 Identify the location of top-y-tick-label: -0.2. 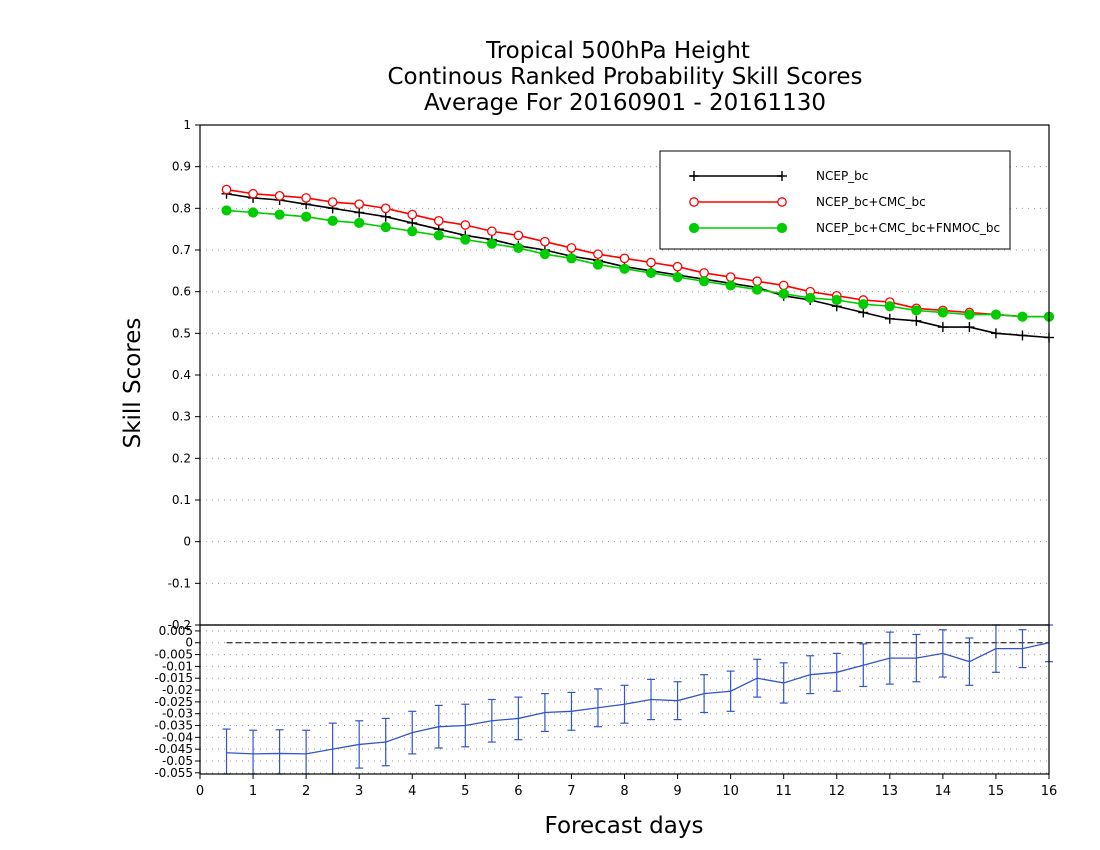
(179, 625).